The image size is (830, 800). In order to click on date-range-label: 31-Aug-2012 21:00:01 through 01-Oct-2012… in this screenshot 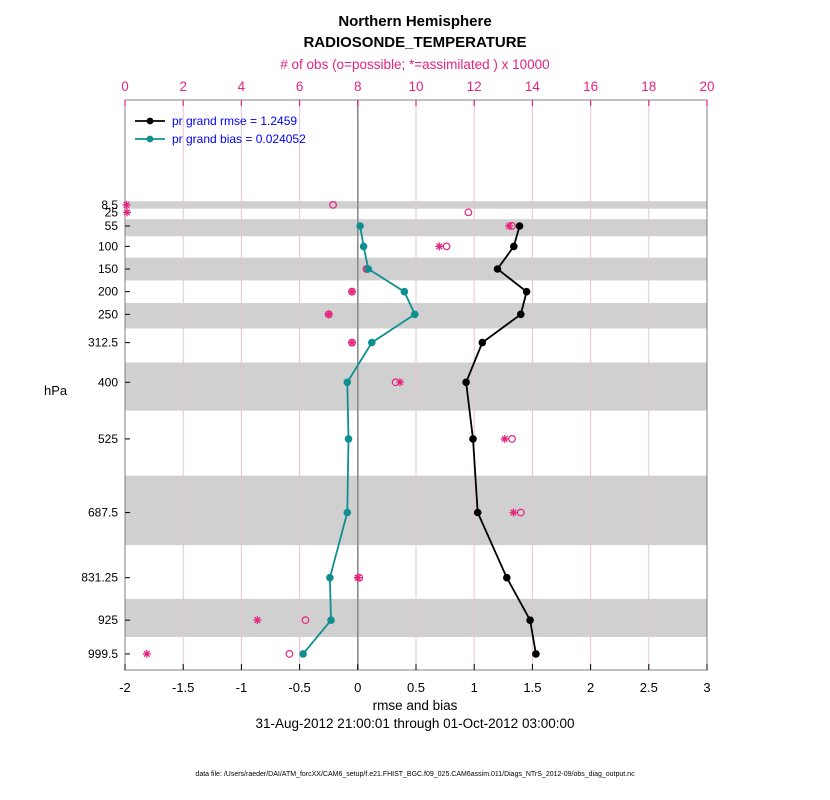, I will do `click(415, 723)`.